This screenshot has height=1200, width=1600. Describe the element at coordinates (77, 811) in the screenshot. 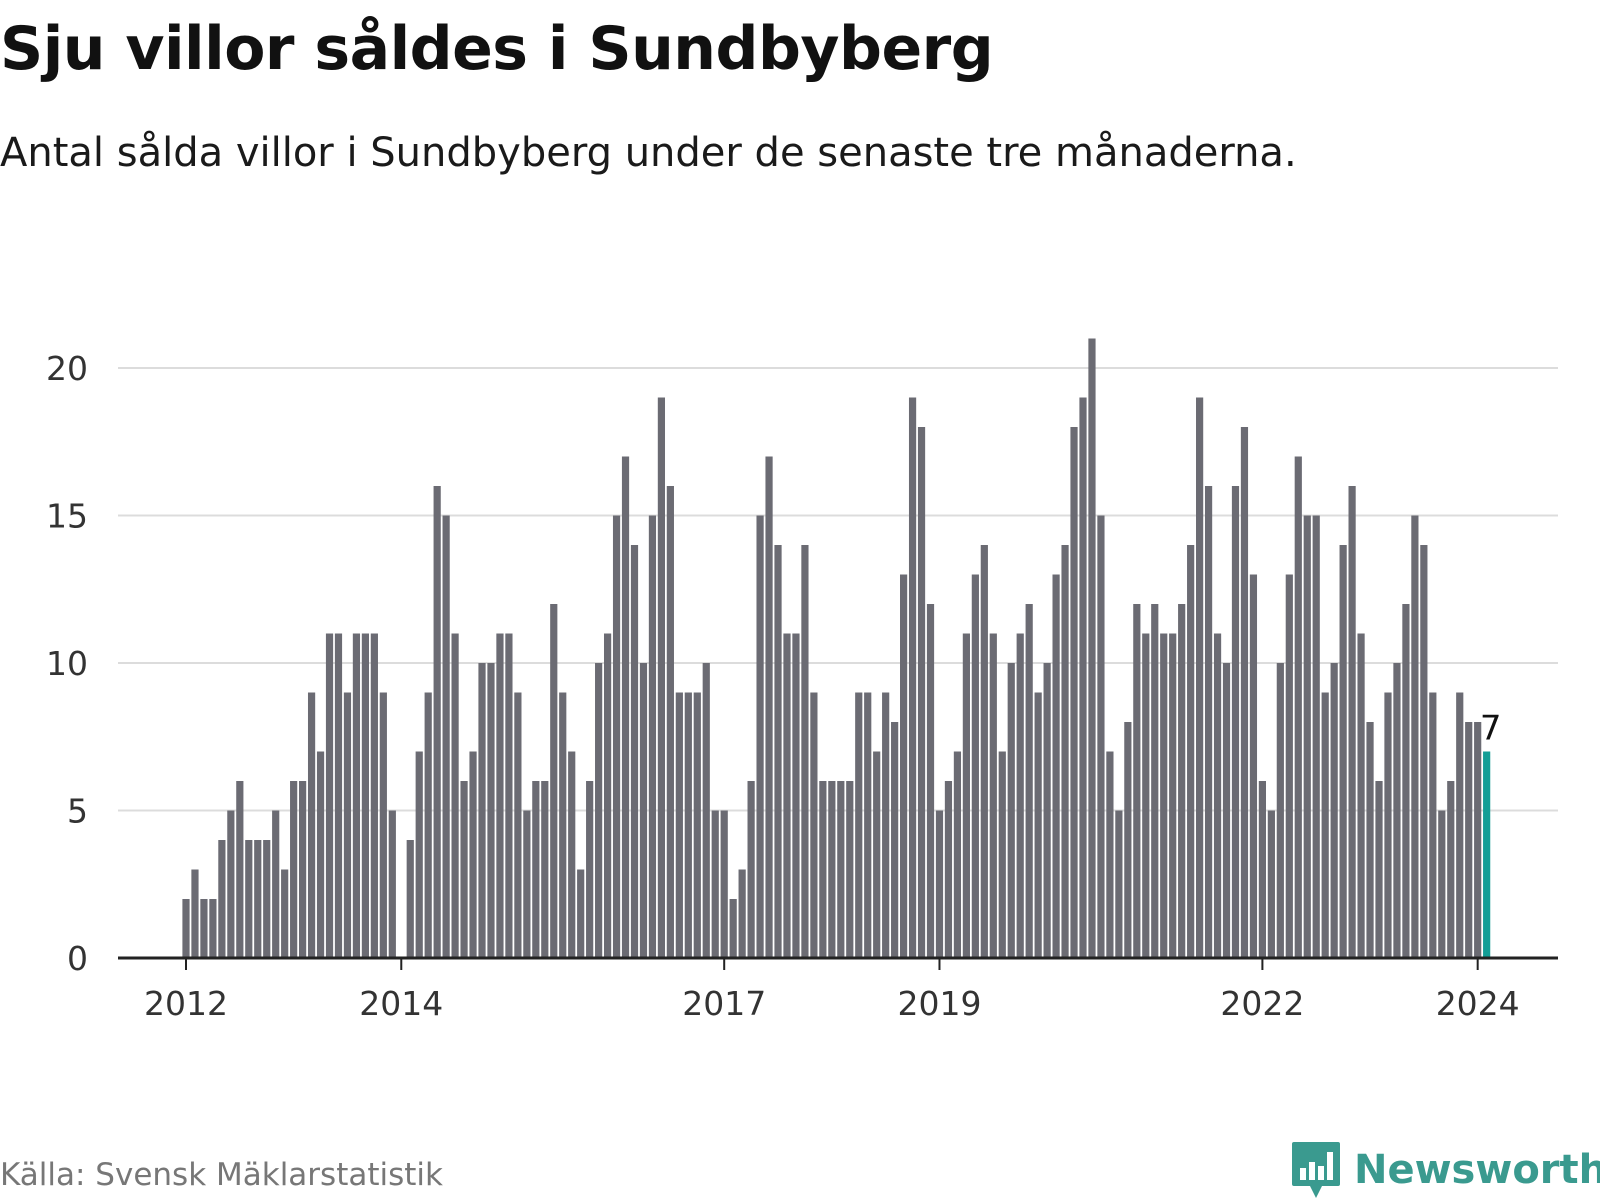

I see `y-tick-label: 5` at that location.